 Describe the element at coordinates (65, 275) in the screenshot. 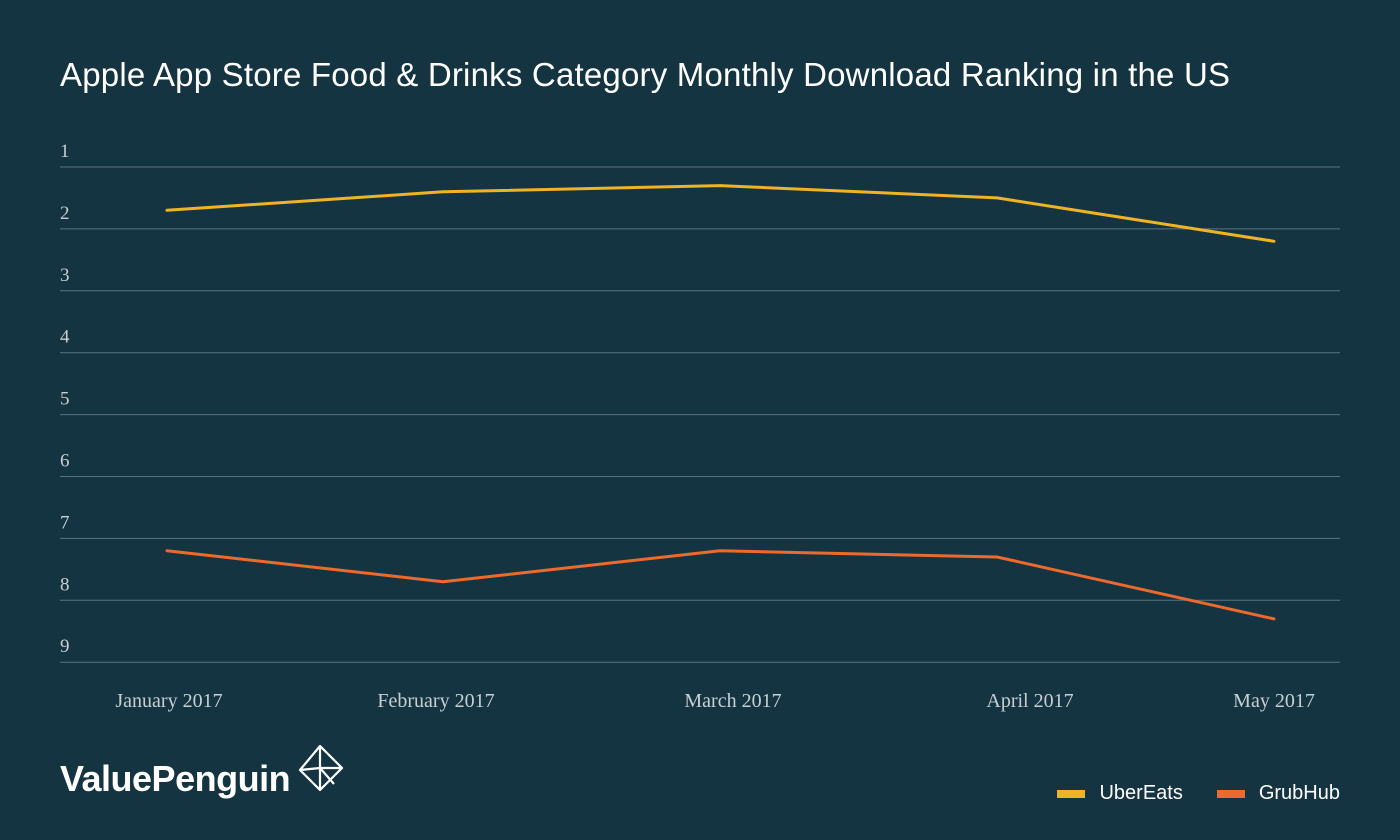

I see `y-tick-label: 3` at that location.